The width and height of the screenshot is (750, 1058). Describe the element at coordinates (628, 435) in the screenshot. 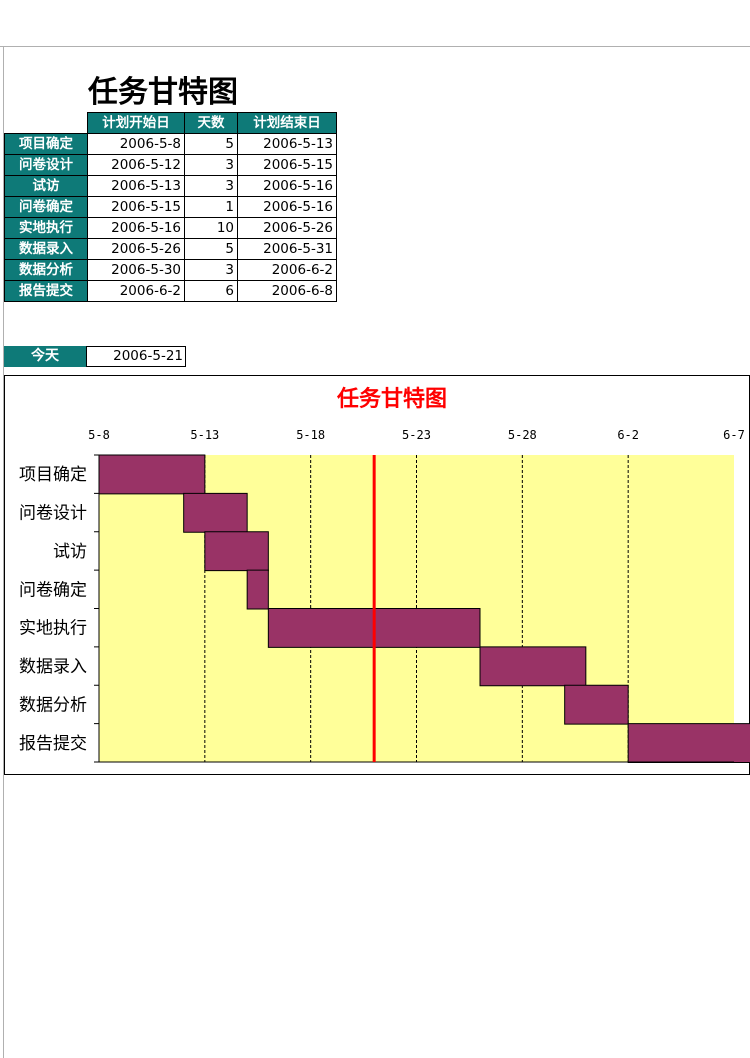

I see `x-tick-label: 6-2` at that location.